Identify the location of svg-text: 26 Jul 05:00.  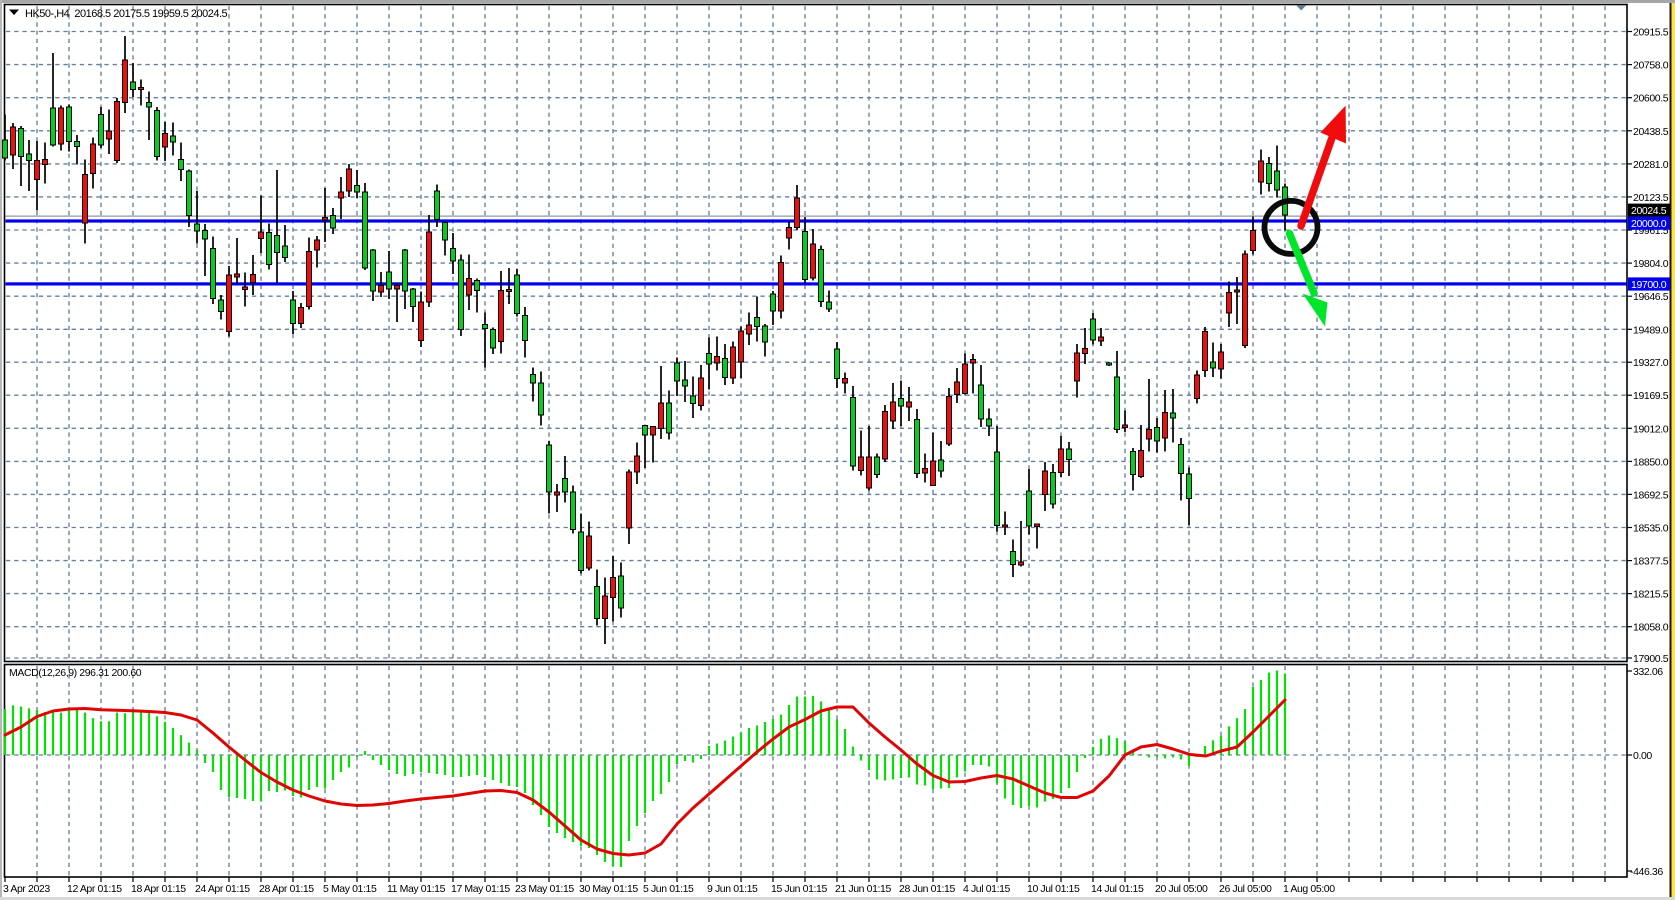
(1245, 889).